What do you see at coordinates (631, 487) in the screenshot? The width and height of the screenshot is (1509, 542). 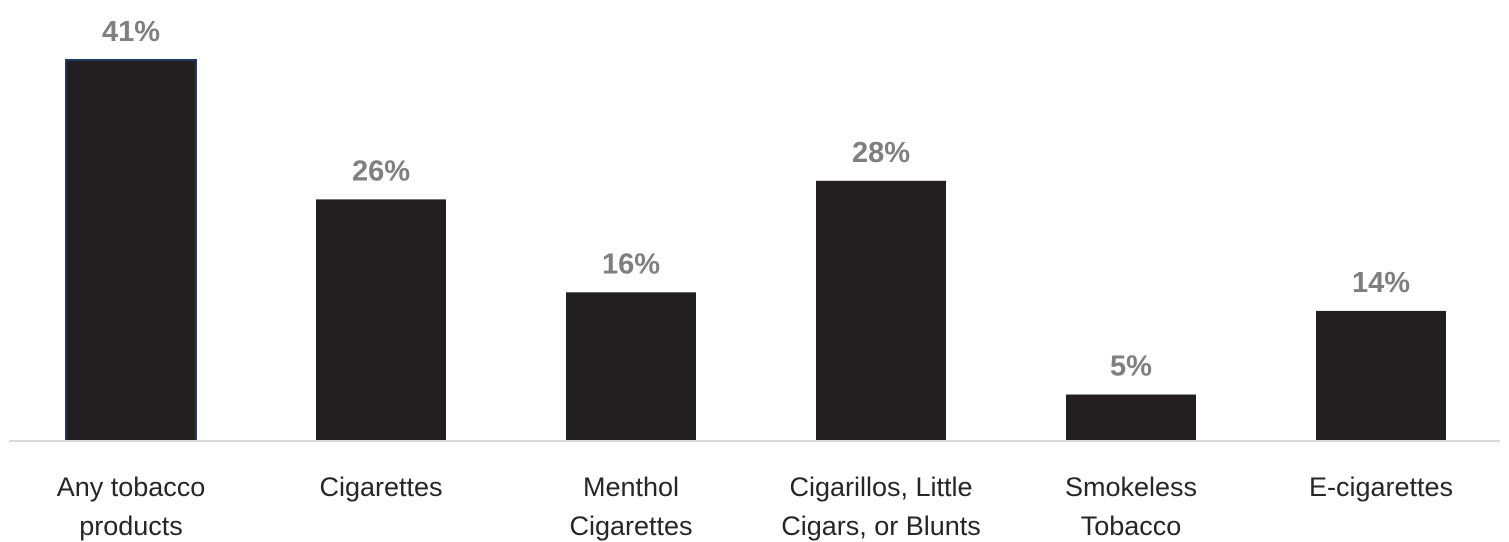 I see `category-label-line: Menthol` at bounding box center [631, 487].